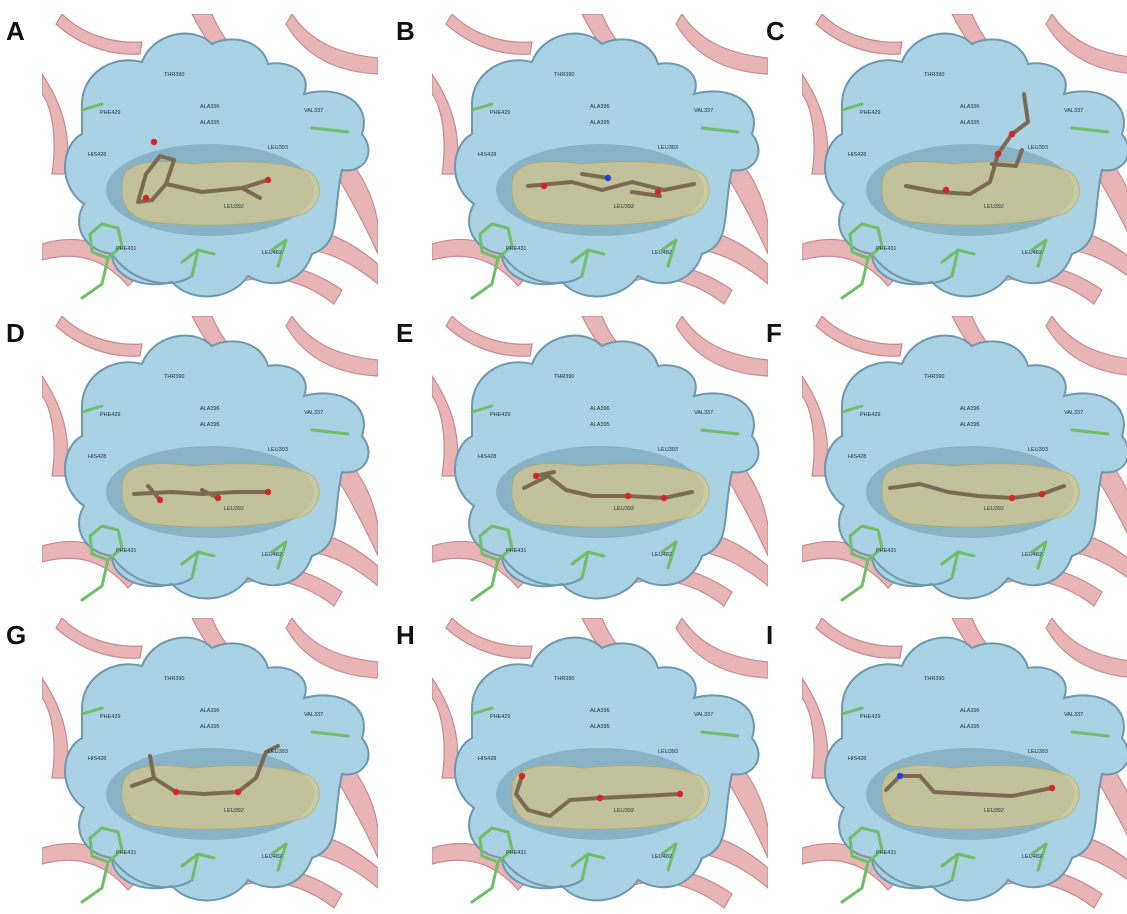 The width and height of the screenshot is (1127, 914). Describe the element at coordinates (220, 495) in the screenshot. I see `ligand-d` at that location.